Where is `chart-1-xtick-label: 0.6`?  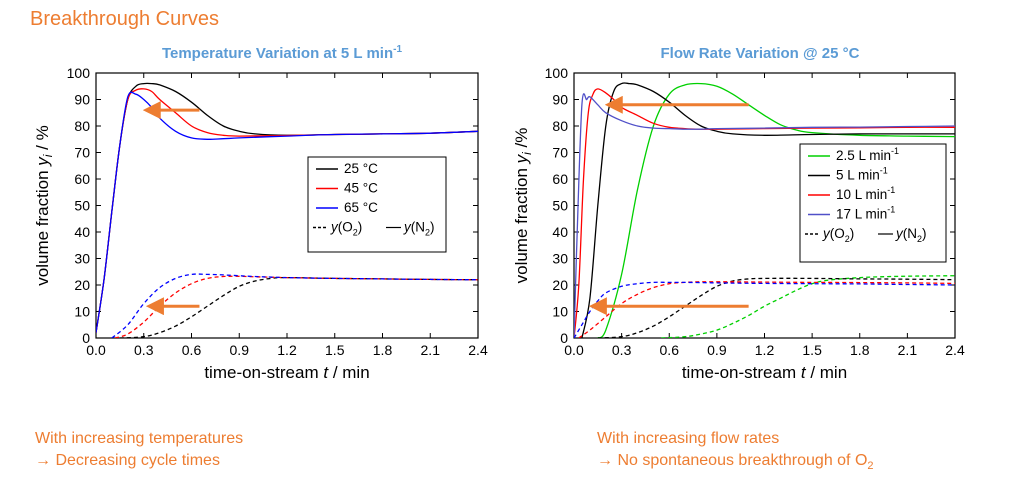 chart-1-xtick-label: 0.6 is located at coordinates (192, 350).